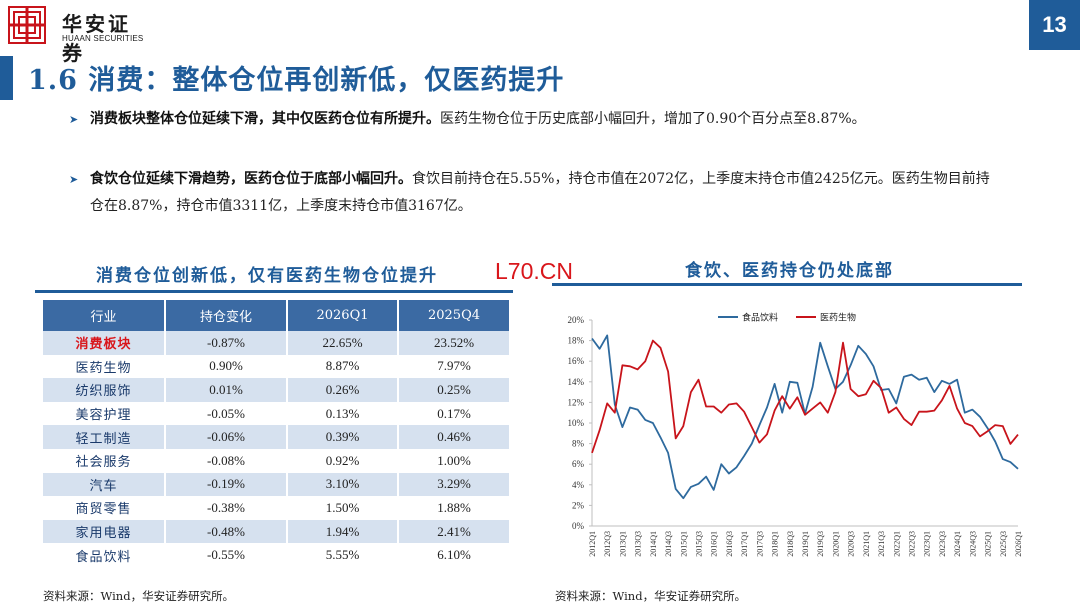 The height and width of the screenshot is (607, 1080). What do you see at coordinates (343, 460) in the screenshot?
I see `value-cell: 0.92%` at bounding box center [343, 460].